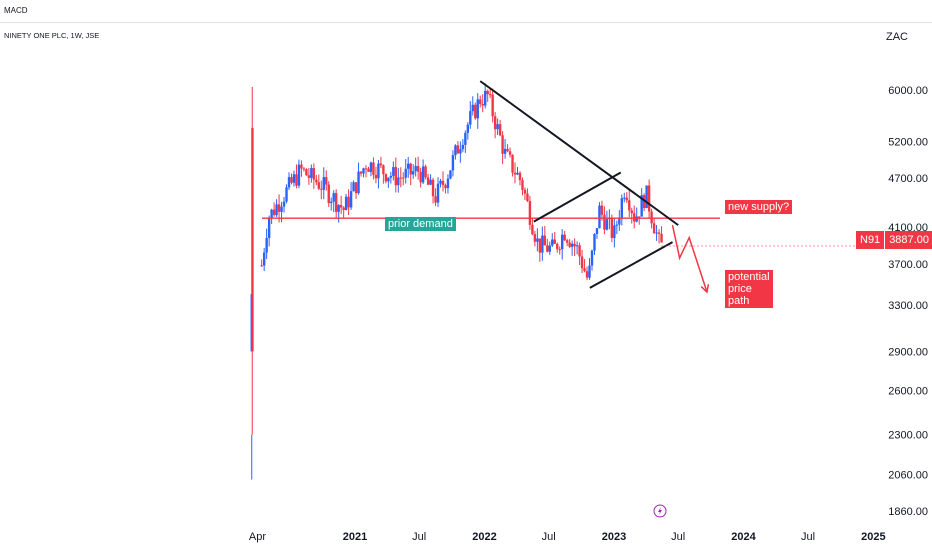  I want to click on channel-top-line, so click(577, 197).